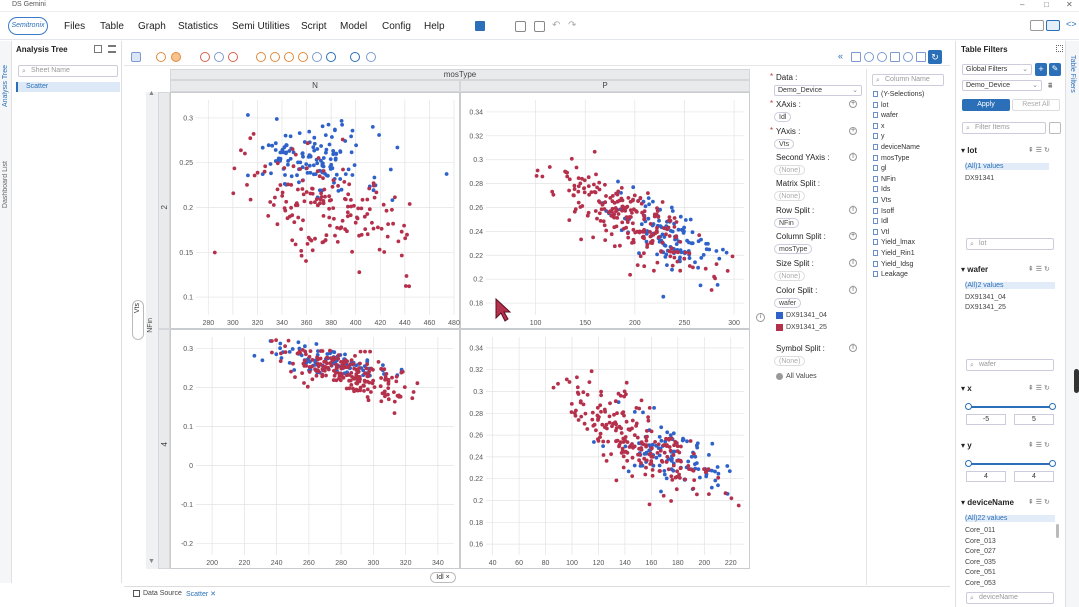 The image size is (1079, 607). I want to click on wafer-filter-actions-icon: ⇞ ☰ ↻, so click(1039, 269).